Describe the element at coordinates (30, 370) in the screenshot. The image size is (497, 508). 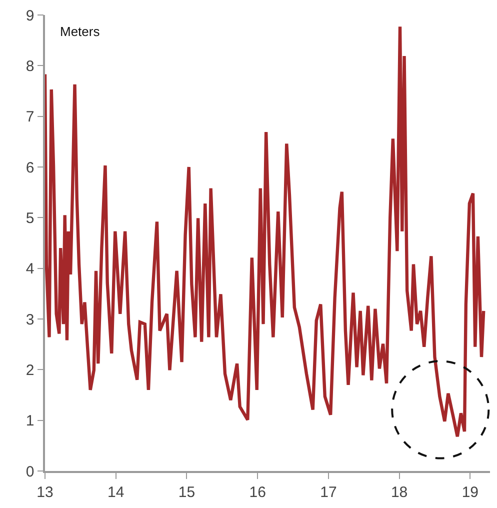
I see `y-tick-label: 2` at that location.